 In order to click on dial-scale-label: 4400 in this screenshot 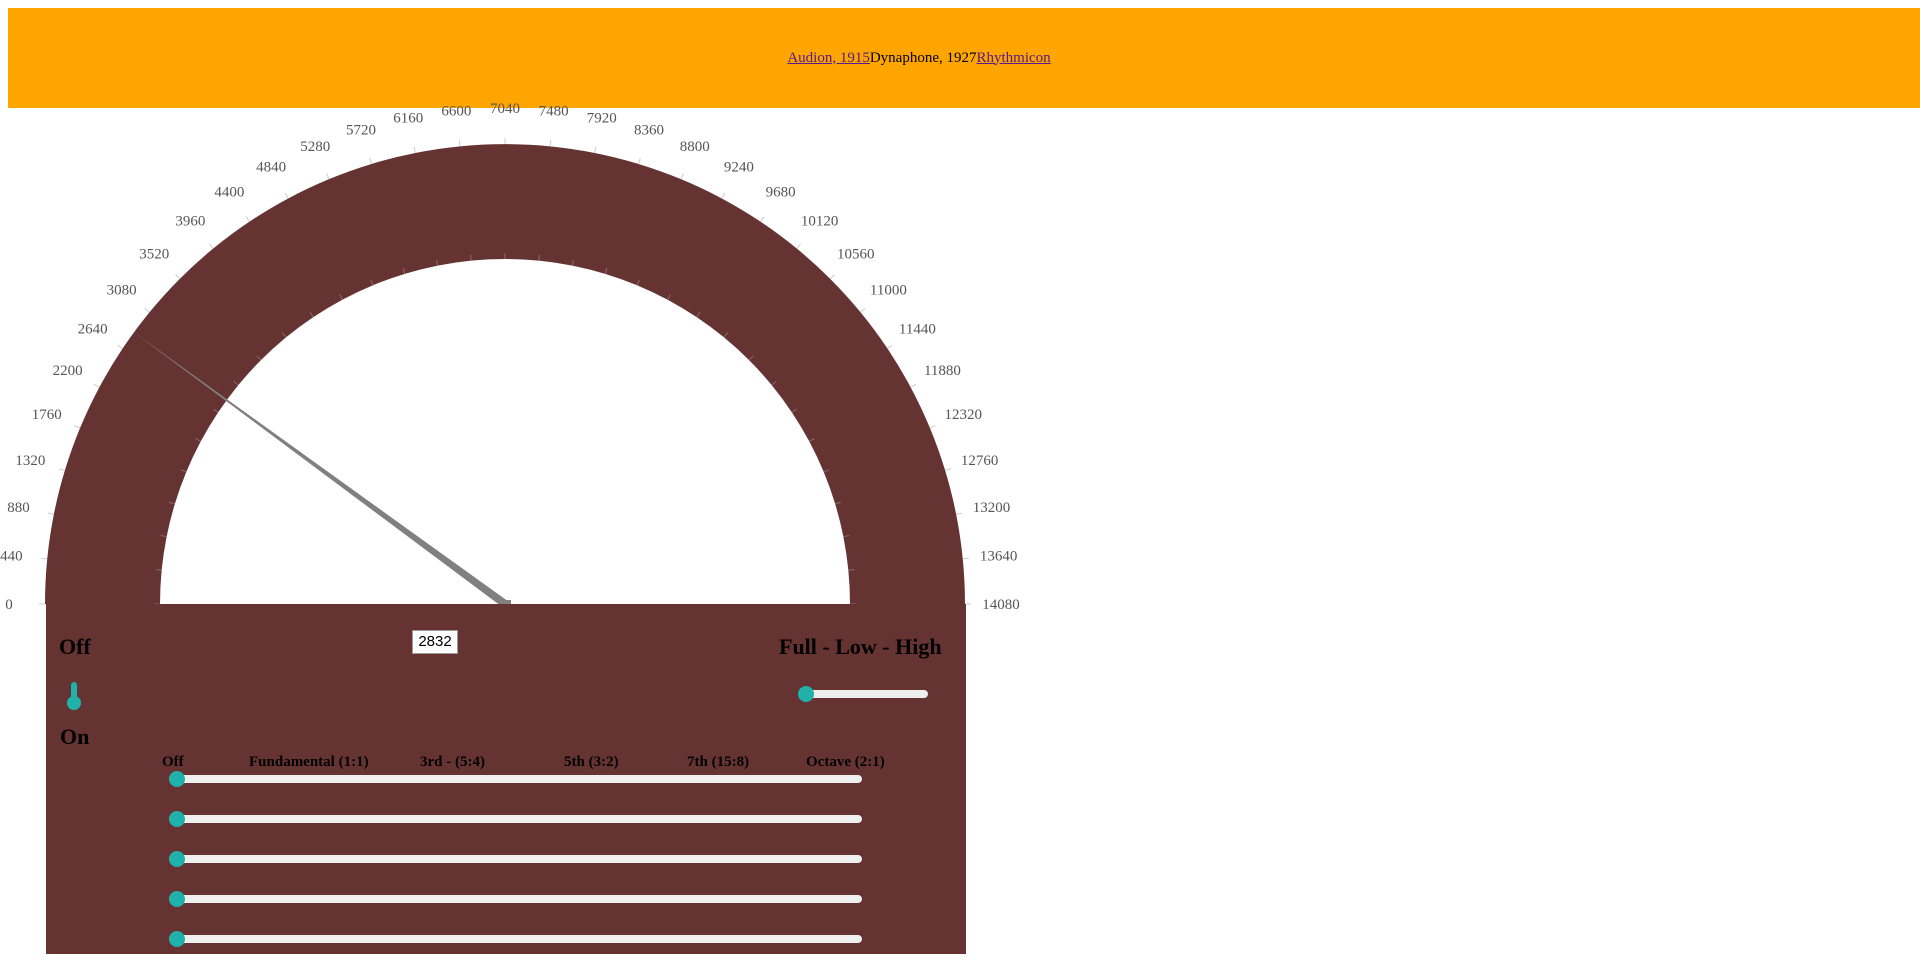, I will do `click(229, 193)`.